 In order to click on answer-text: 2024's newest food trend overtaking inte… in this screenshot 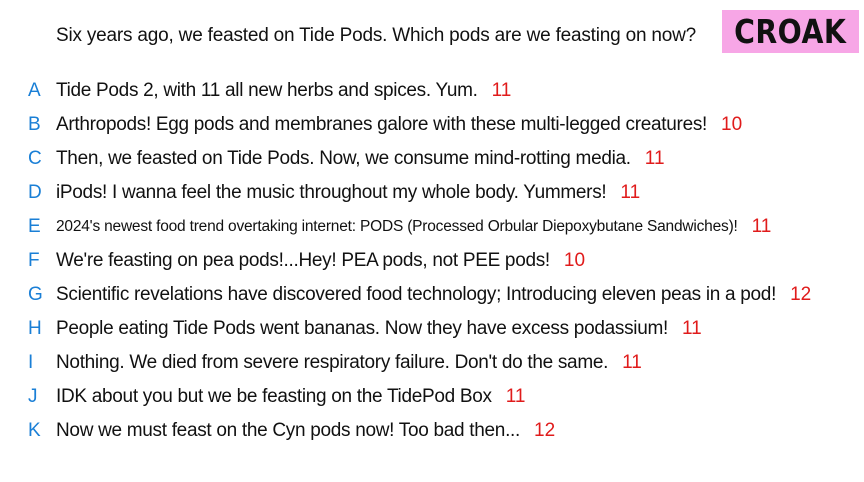, I will do `click(397, 226)`.